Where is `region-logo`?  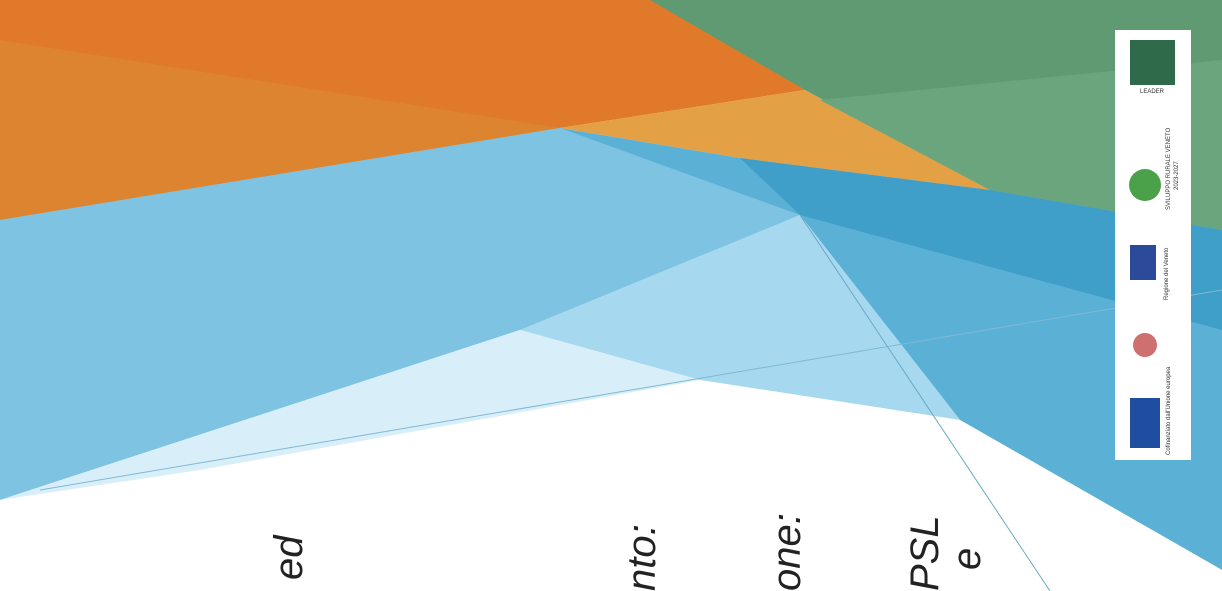
region-logo is located at coordinates (1143, 262).